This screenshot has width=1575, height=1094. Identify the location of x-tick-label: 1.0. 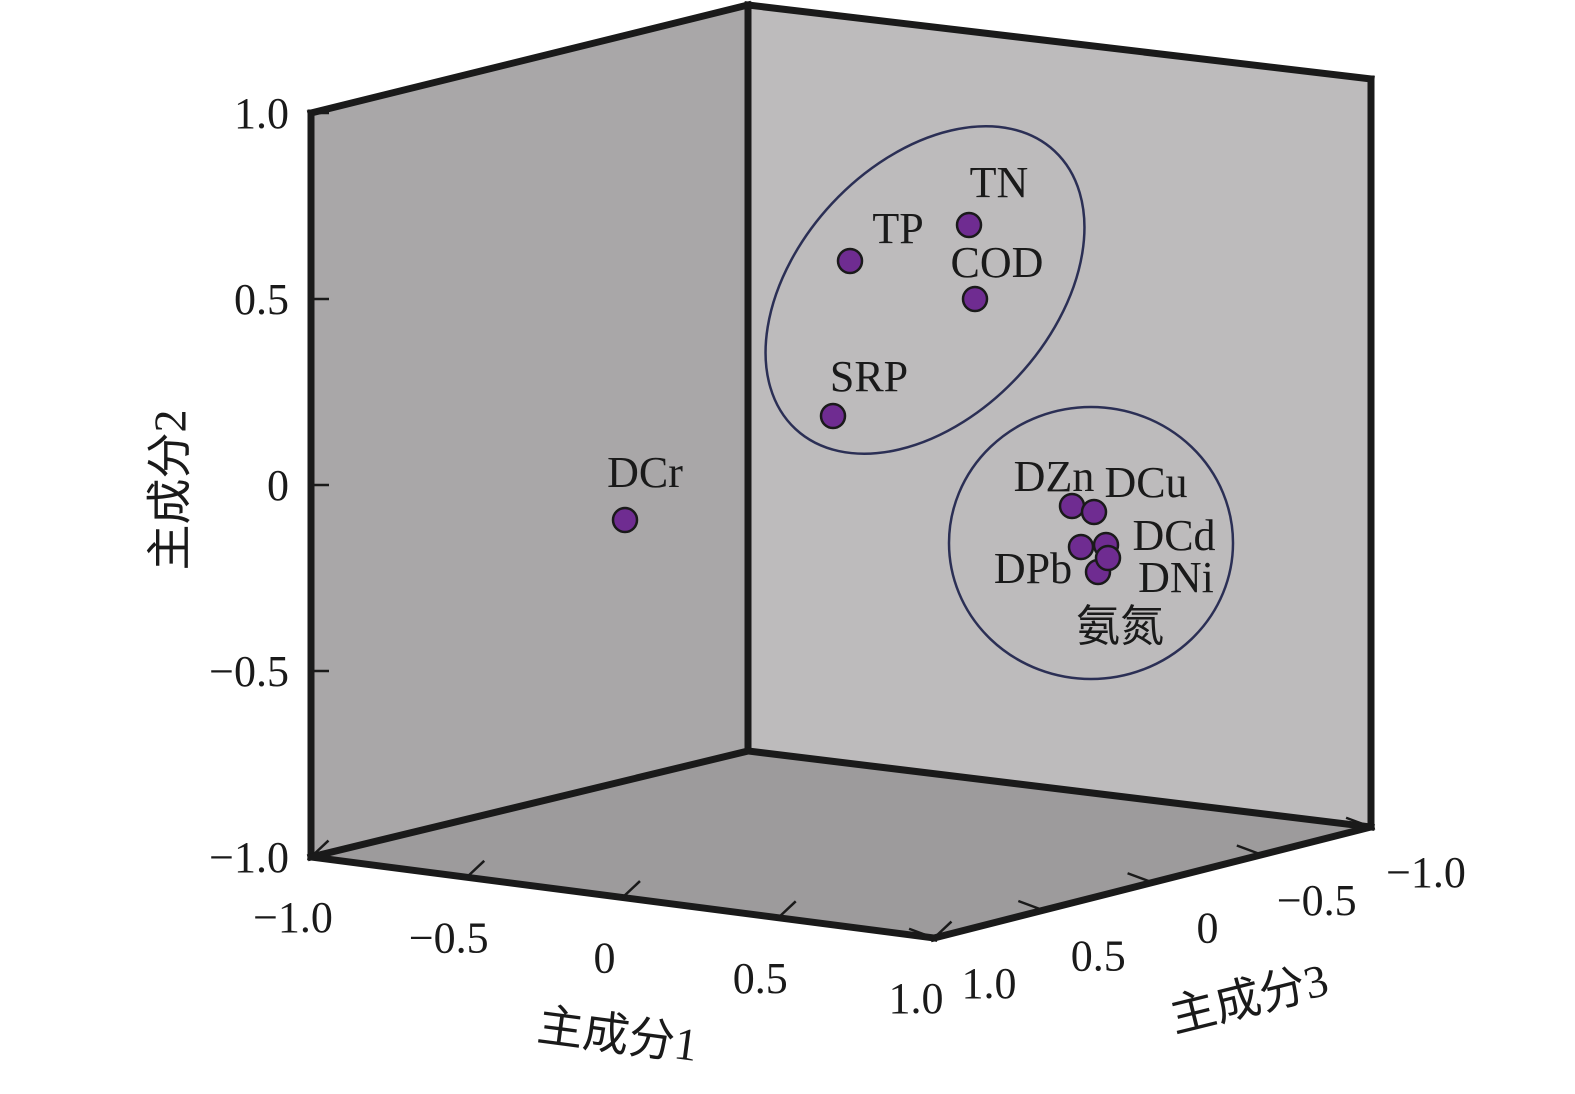
(916, 998).